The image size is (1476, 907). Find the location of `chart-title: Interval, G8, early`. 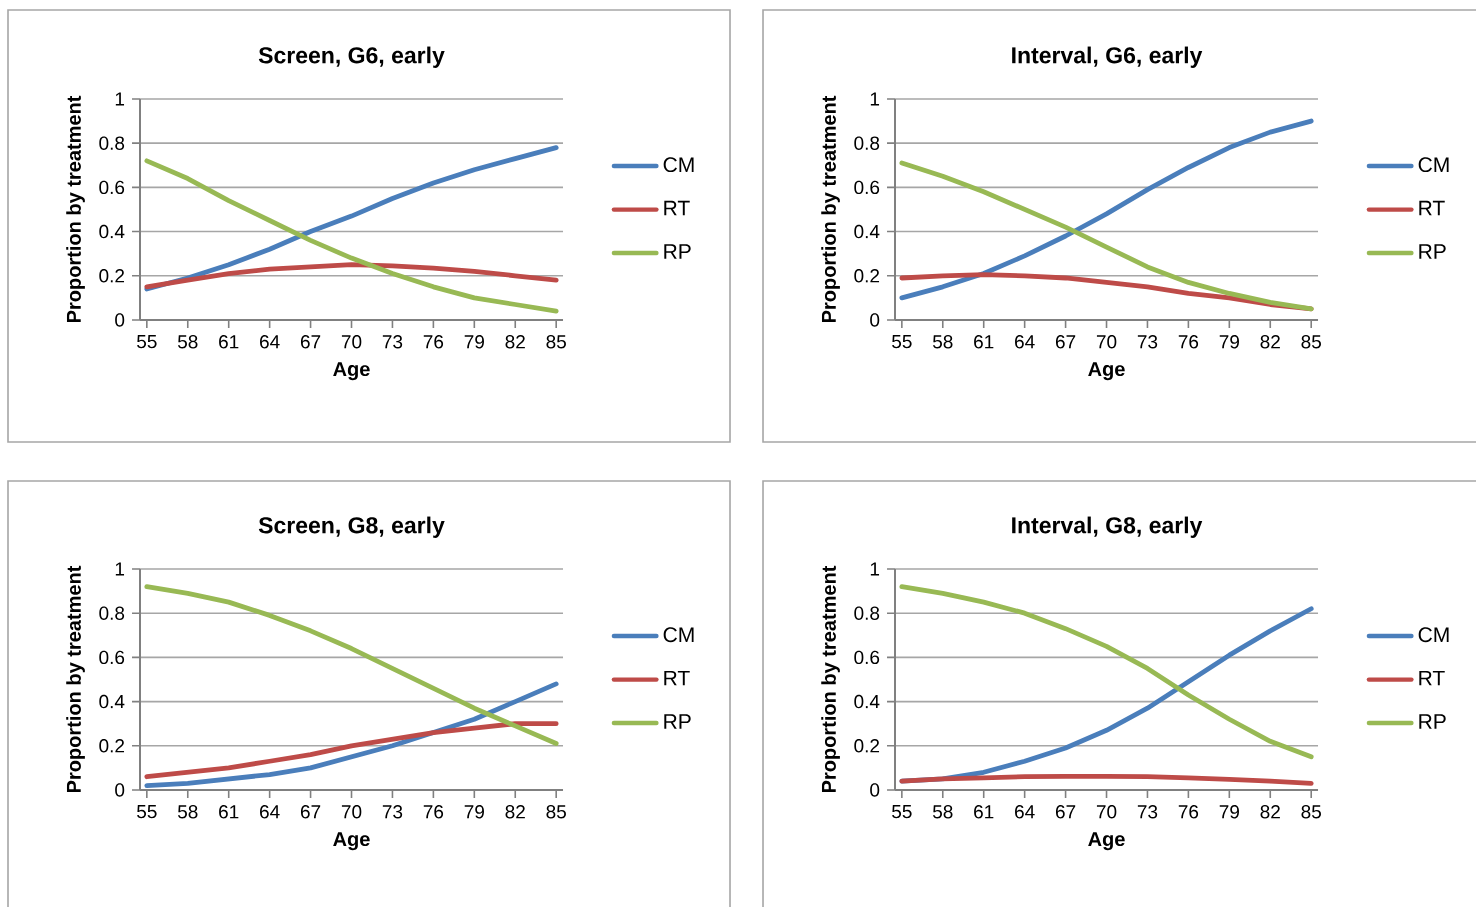

chart-title: Interval, G8, early is located at coordinates (1107, 527).